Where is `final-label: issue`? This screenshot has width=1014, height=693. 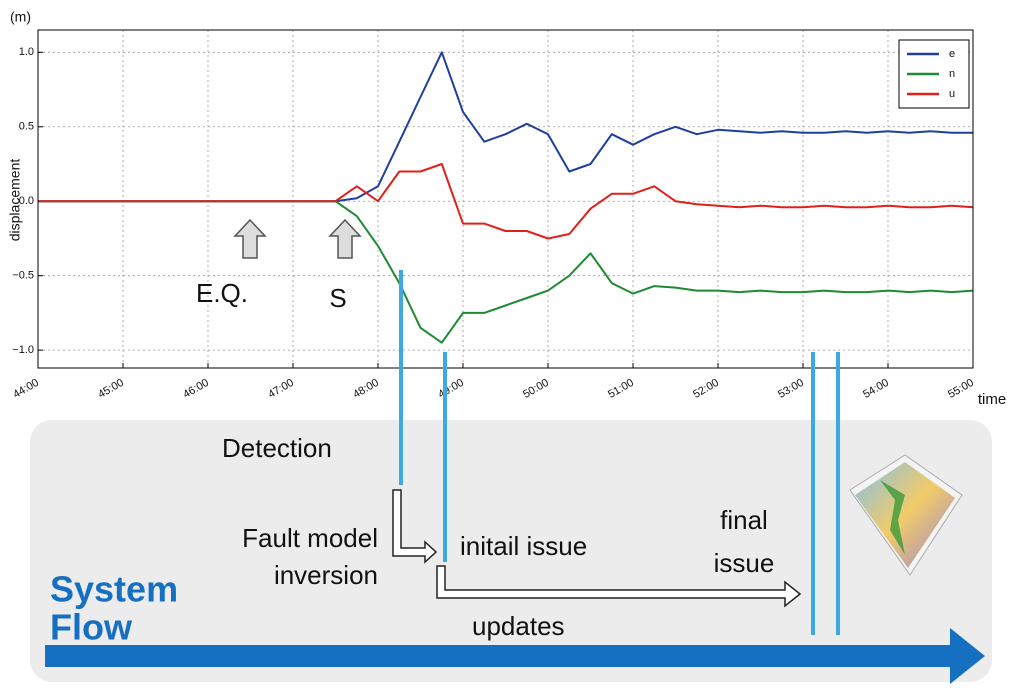
final-label: issue is located at coordinates (744, 563).